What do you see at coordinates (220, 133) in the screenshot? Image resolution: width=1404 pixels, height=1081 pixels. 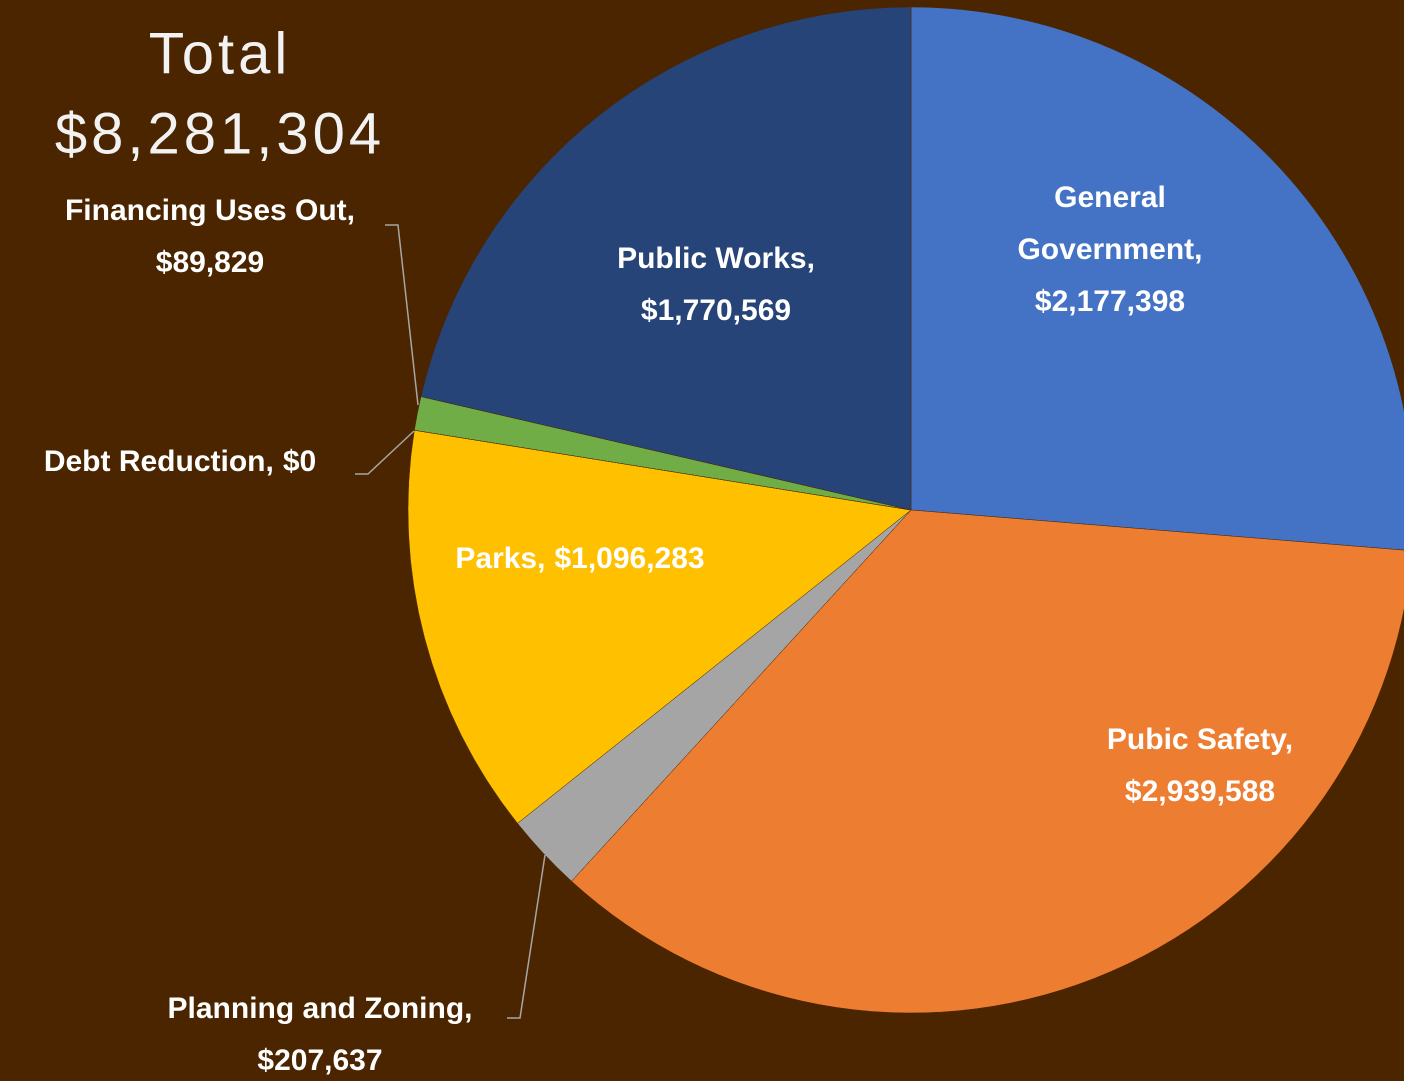 I see `chart-subtitle: $8,281,304` at bounding box center [220, 133].